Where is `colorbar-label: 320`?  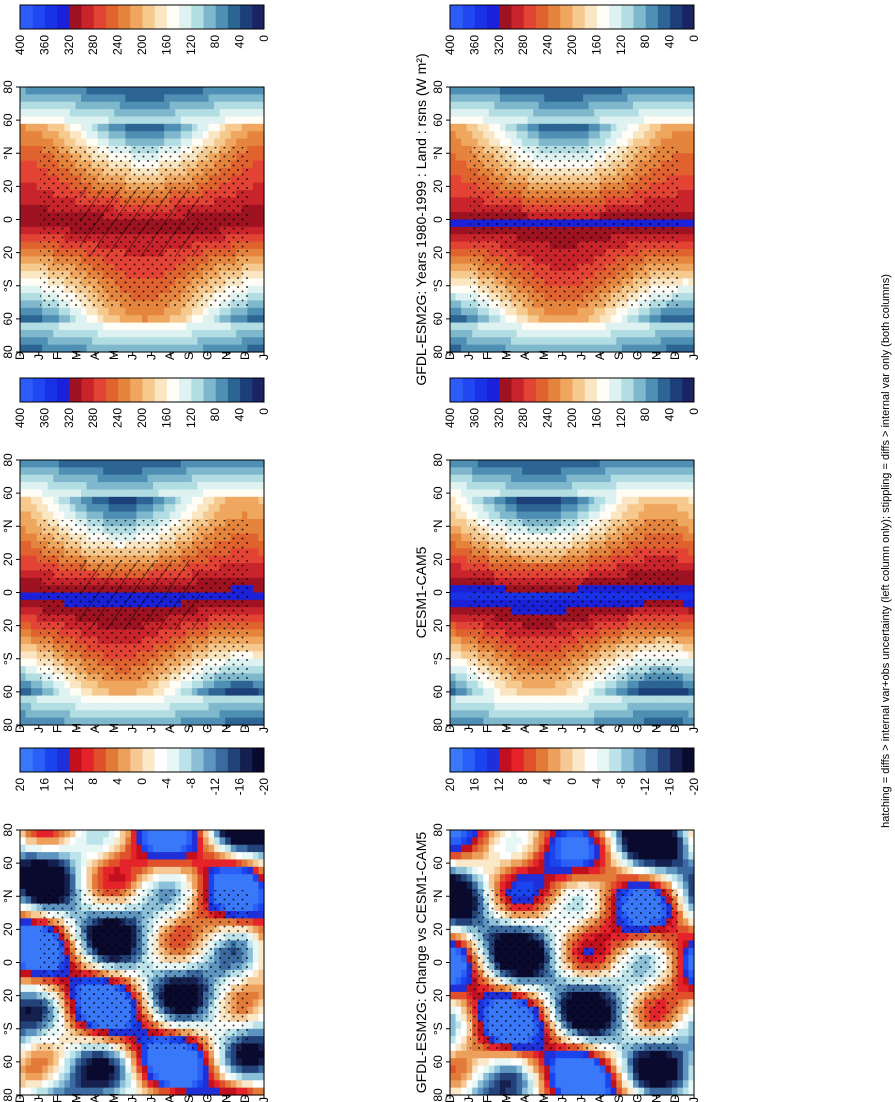
colorbar-label: 320 is located at coordinates (499, 45).